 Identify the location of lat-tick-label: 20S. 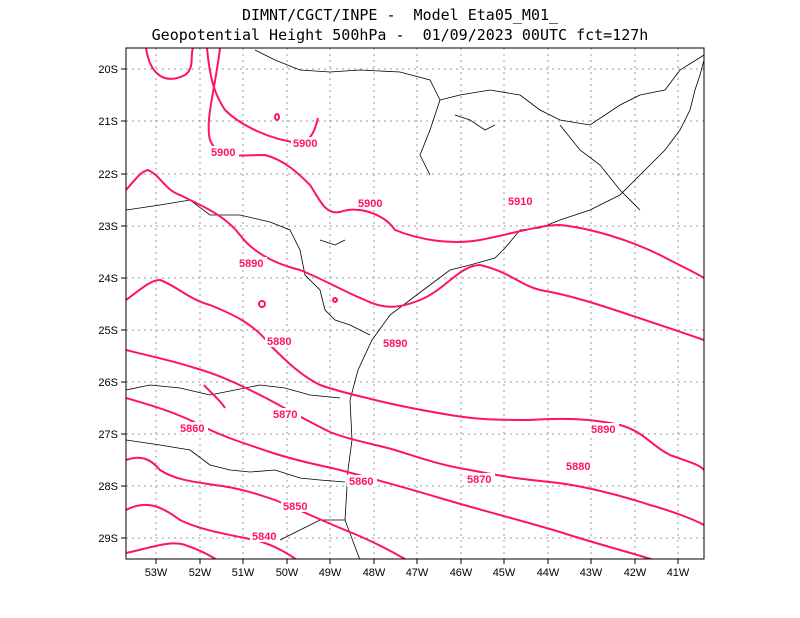
(108, 70).